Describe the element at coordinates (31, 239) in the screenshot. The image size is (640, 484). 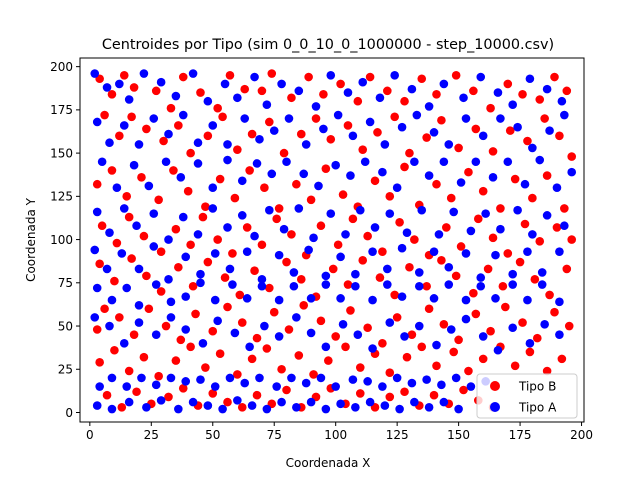
I see `y-axis-label: Coordenada Y` at that location.